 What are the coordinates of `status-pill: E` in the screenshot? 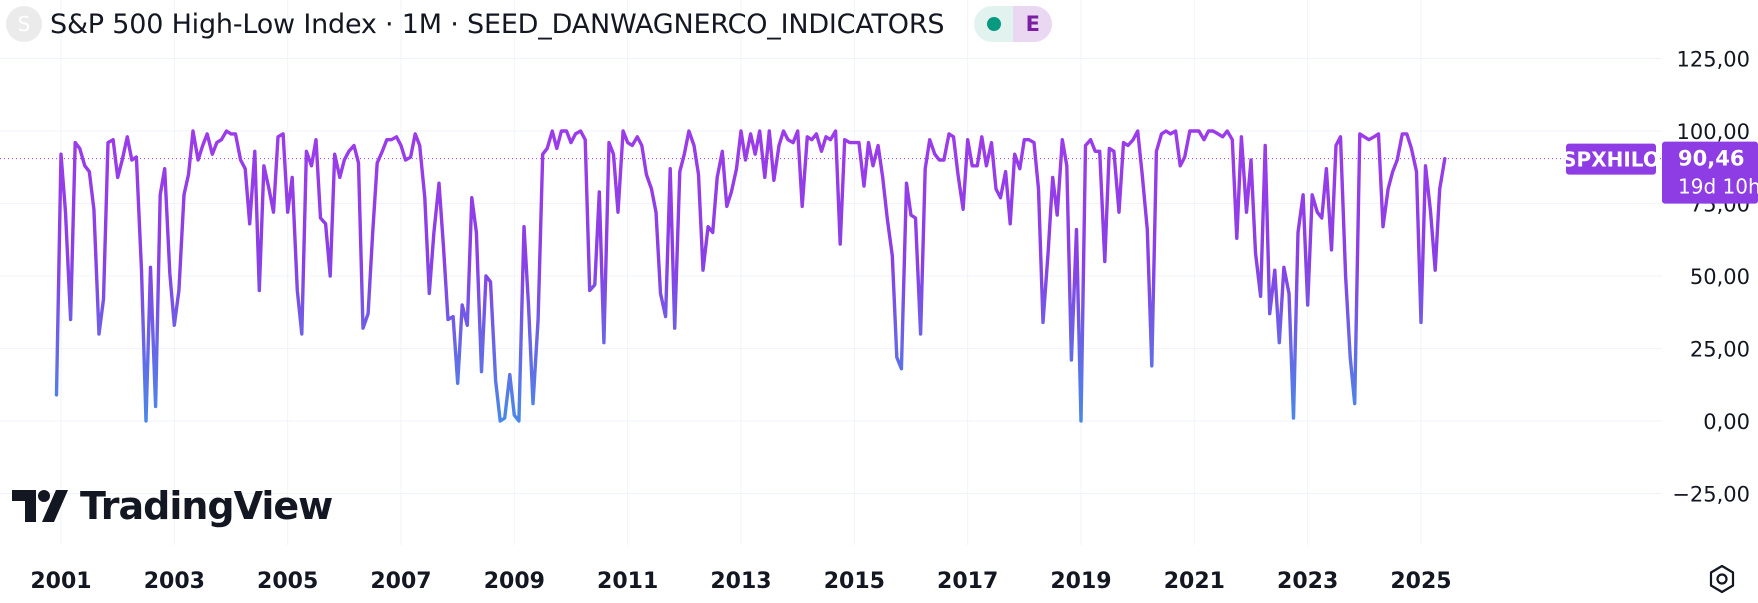 It's located at (1013, 24).